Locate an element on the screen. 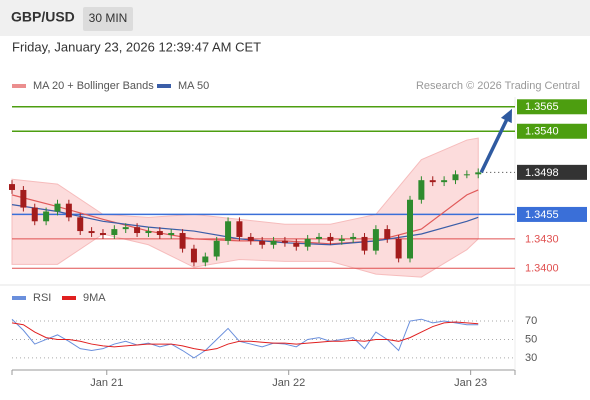  level-label: 1.3430 is located at coordinates (542, 239).